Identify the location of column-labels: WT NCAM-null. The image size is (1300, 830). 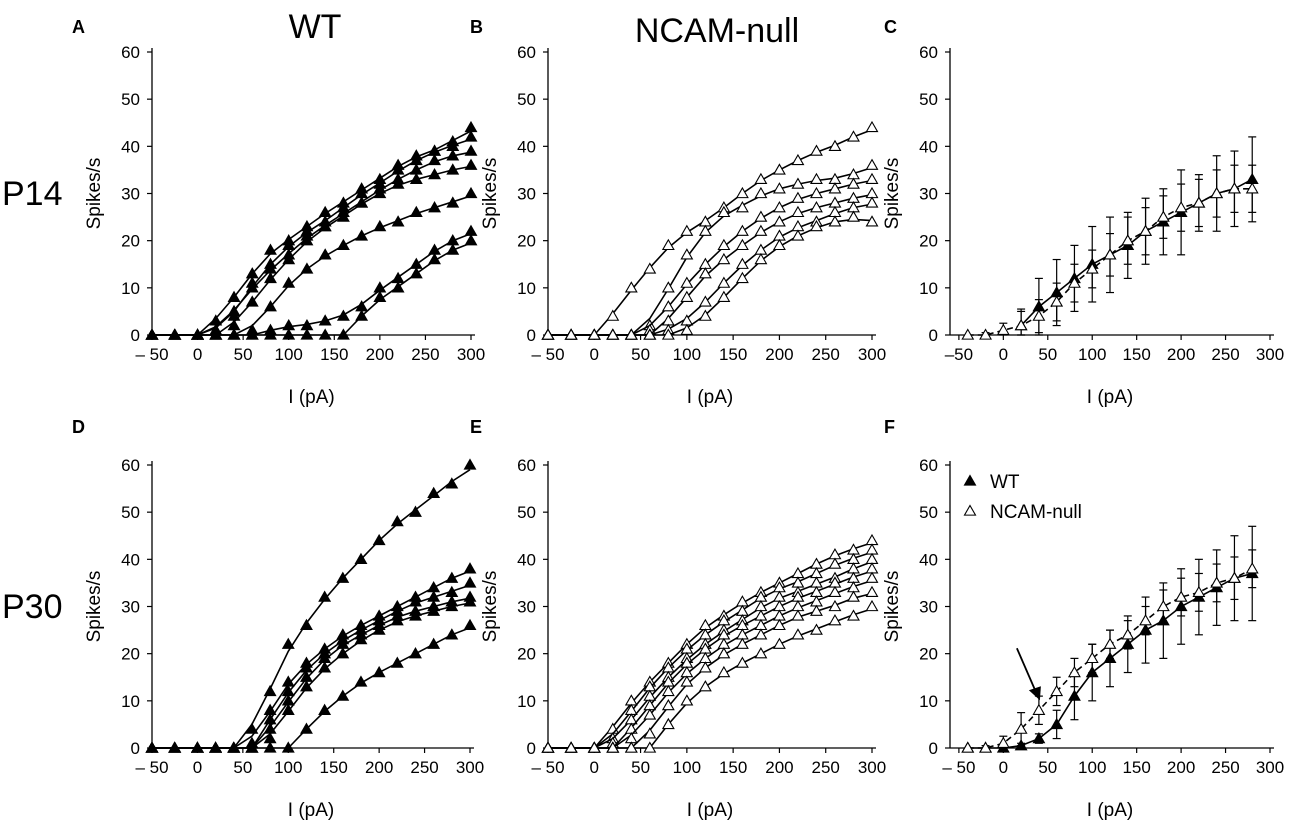
(544, 29).